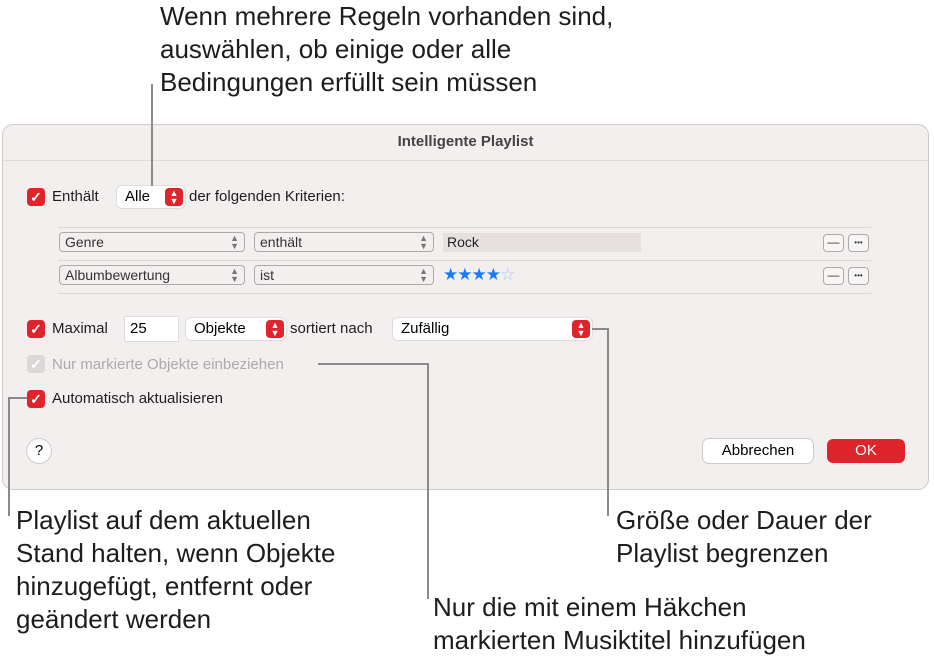  What do you see at coordinates (138, 196) in the screenshot?
I see `match-mode-value: Alle` at bounding box center [138, 196].